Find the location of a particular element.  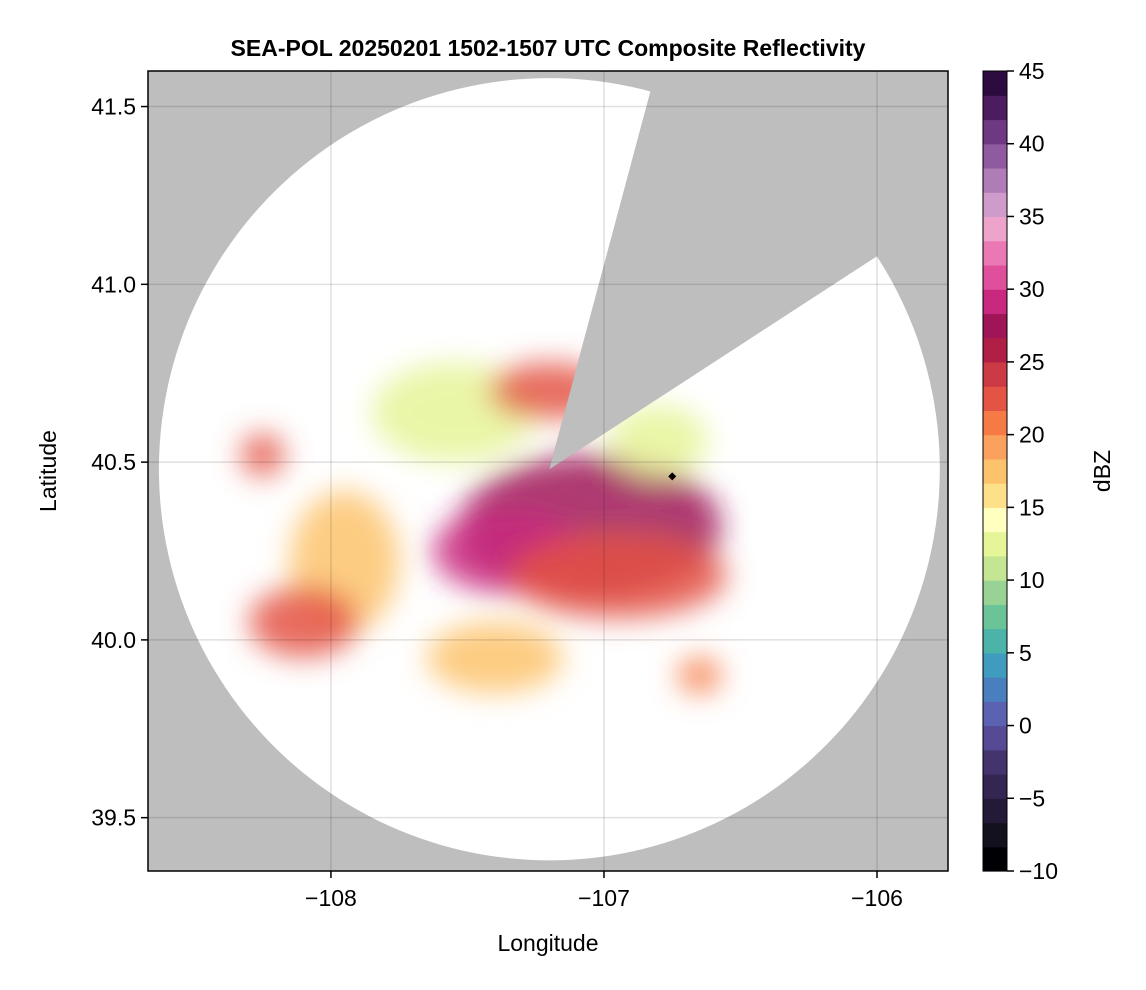

cb-tick-label-3: 5 is located at coordinates (1025, 653).